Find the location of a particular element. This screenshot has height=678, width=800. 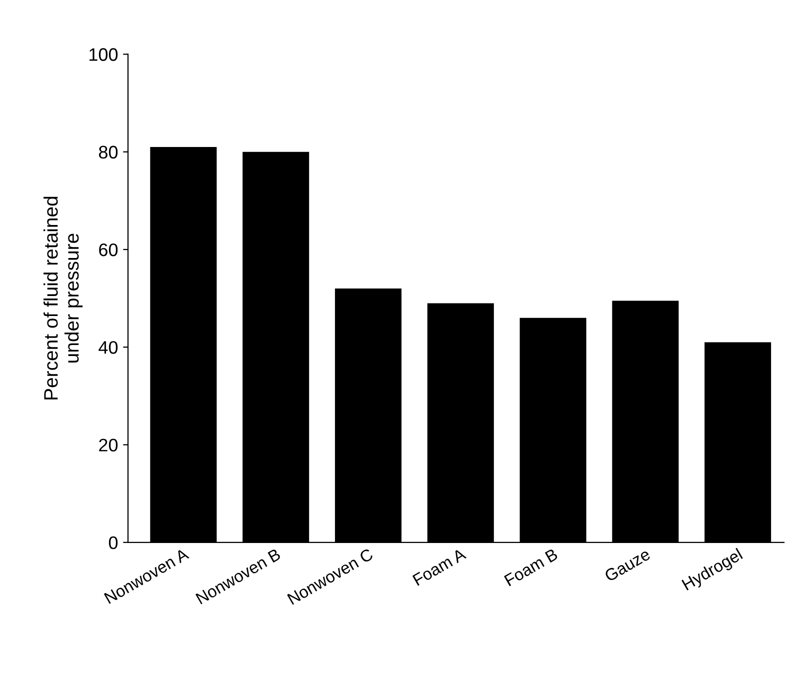

x-tick-label: Foam B is located at coordinates (531, 567).